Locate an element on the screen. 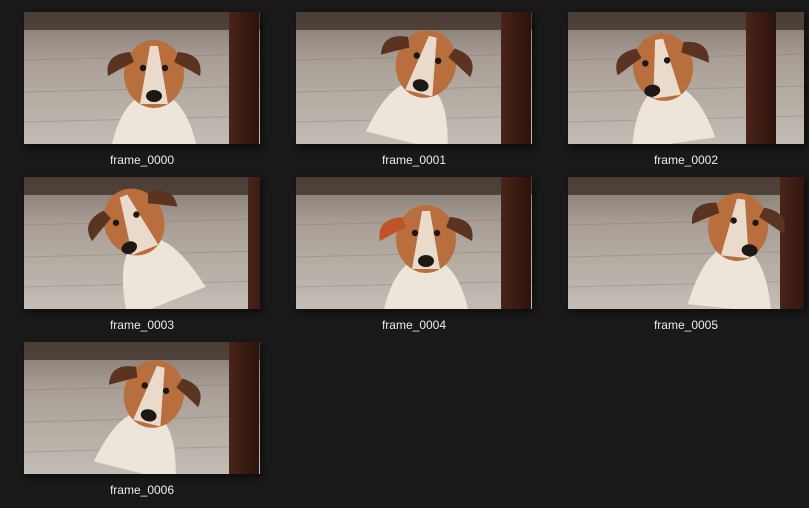  thumbnail-item: frame_0000 is located at coordinates (142, 89).